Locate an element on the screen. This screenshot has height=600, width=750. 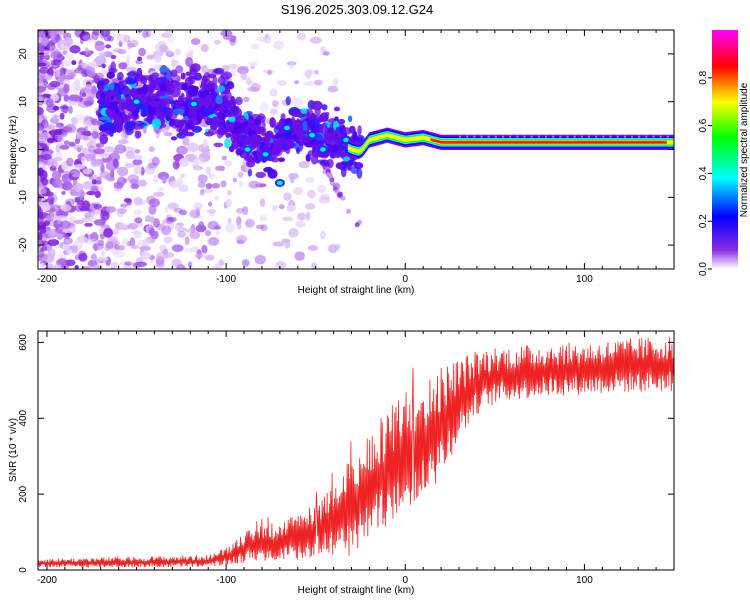
colorbar-ticks: 0.0 0.2 0.4 0.6 0.8 is located at coordinates (705, 173).